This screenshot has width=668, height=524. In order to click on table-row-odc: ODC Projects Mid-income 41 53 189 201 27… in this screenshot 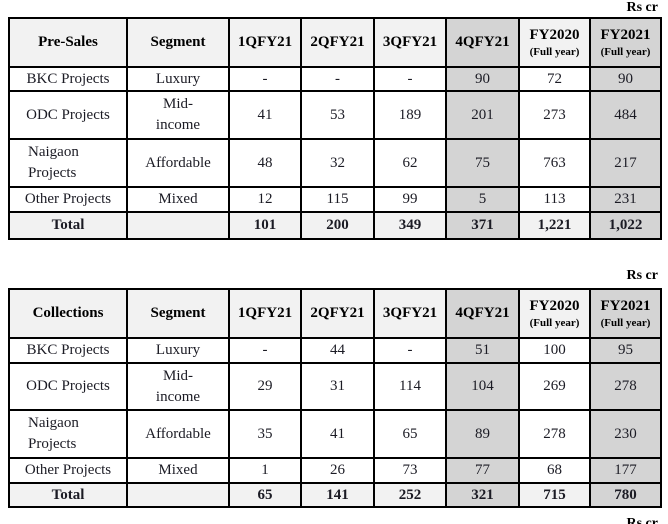, I will do `click(335, 115)`.